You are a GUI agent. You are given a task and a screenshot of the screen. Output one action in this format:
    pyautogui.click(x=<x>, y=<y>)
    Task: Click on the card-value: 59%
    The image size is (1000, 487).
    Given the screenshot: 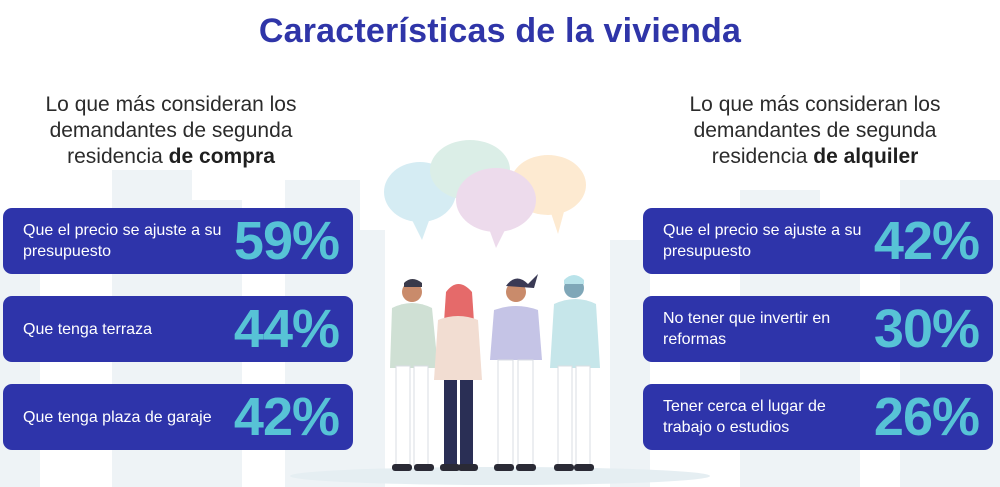 What is the action you would take?
    pyautogui.click(x=286, y=241)
    